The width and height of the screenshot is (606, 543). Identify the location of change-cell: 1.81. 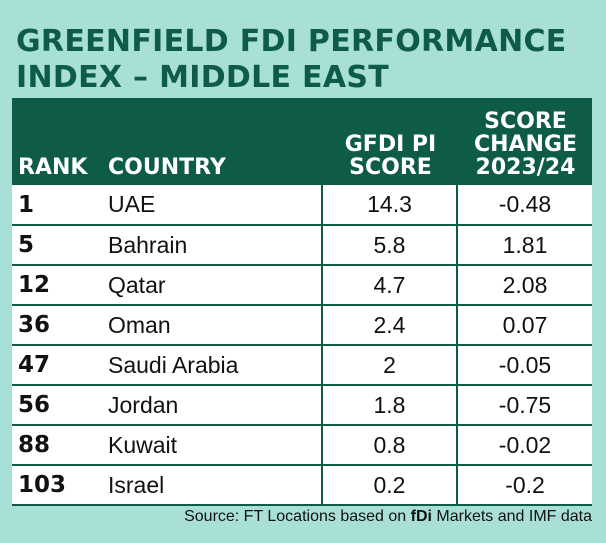
(524, 245).